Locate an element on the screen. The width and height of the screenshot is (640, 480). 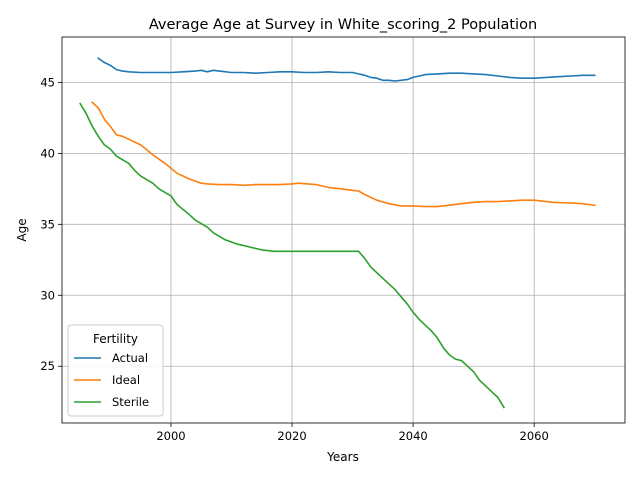
legend-title: Fertility is located at coordinates (115, 339).